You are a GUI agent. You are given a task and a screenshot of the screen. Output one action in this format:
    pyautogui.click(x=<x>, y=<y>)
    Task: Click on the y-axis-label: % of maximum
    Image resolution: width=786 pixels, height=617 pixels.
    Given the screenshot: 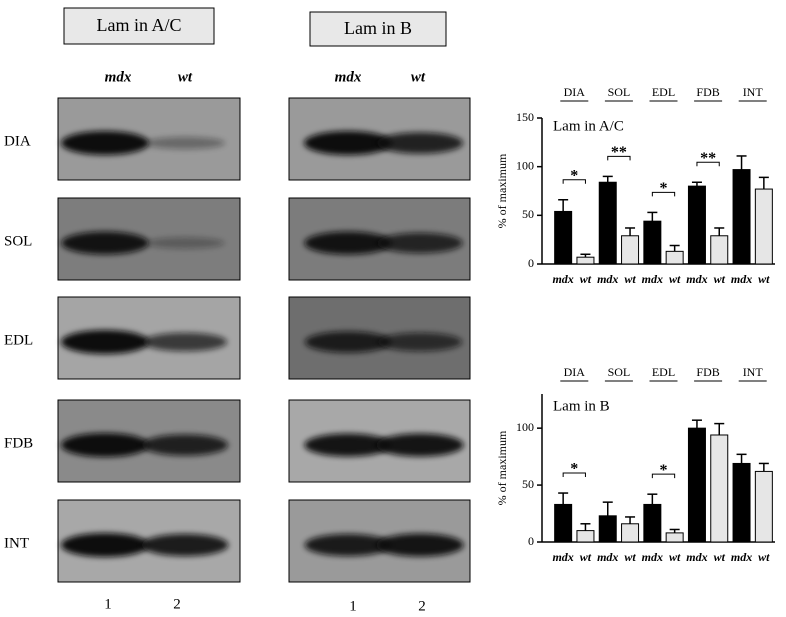 What is the action you would take?
    pyautogui.click(x=502, y=467)
    